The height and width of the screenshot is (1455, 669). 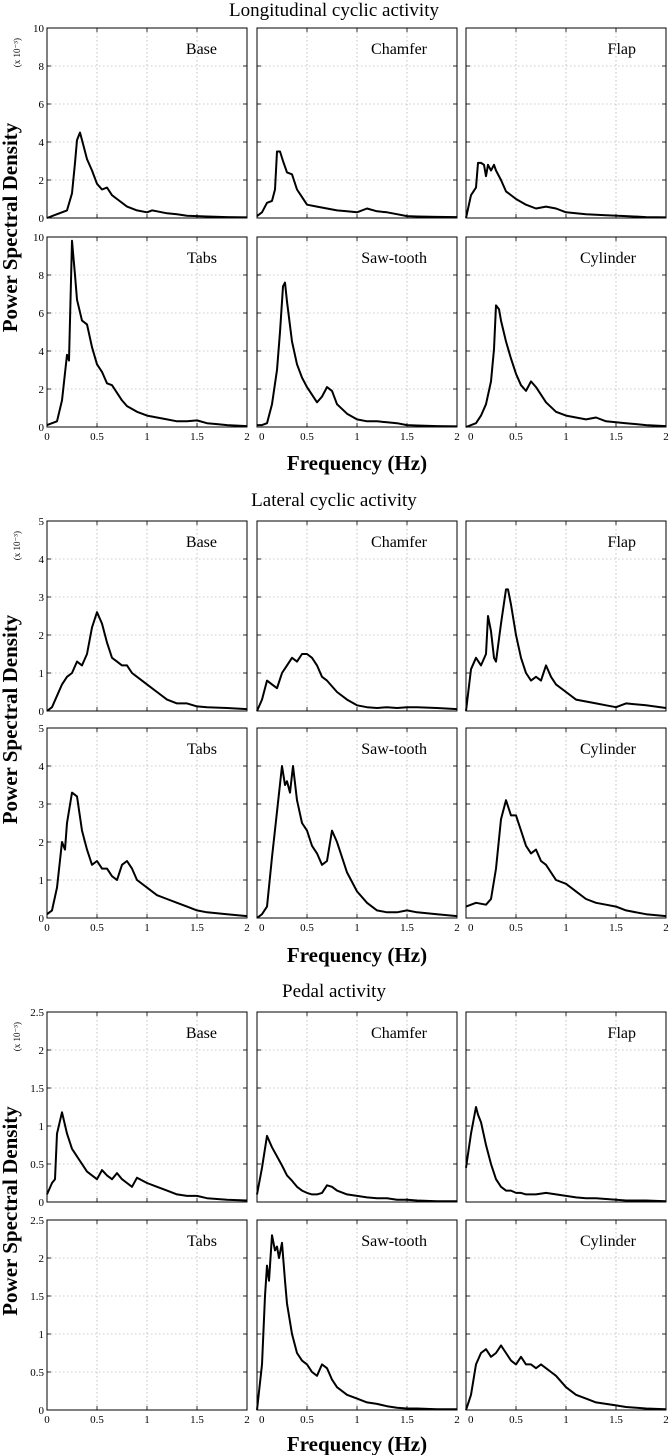 I want to click on panel-base: 0 0.5 1 1.5 2 2.5 Base, so click(x=139, y=1108).